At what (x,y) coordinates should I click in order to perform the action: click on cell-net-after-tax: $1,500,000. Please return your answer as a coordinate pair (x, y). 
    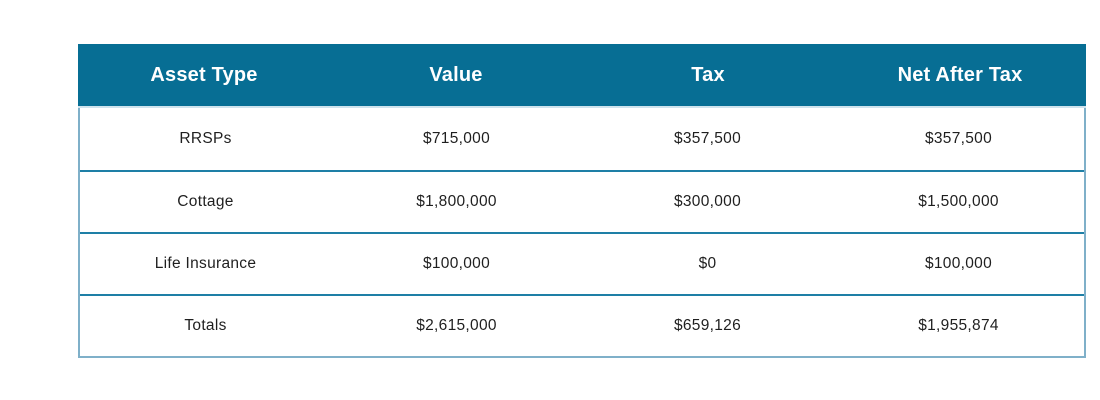
    Looking at the image, I should click on (958, 201).